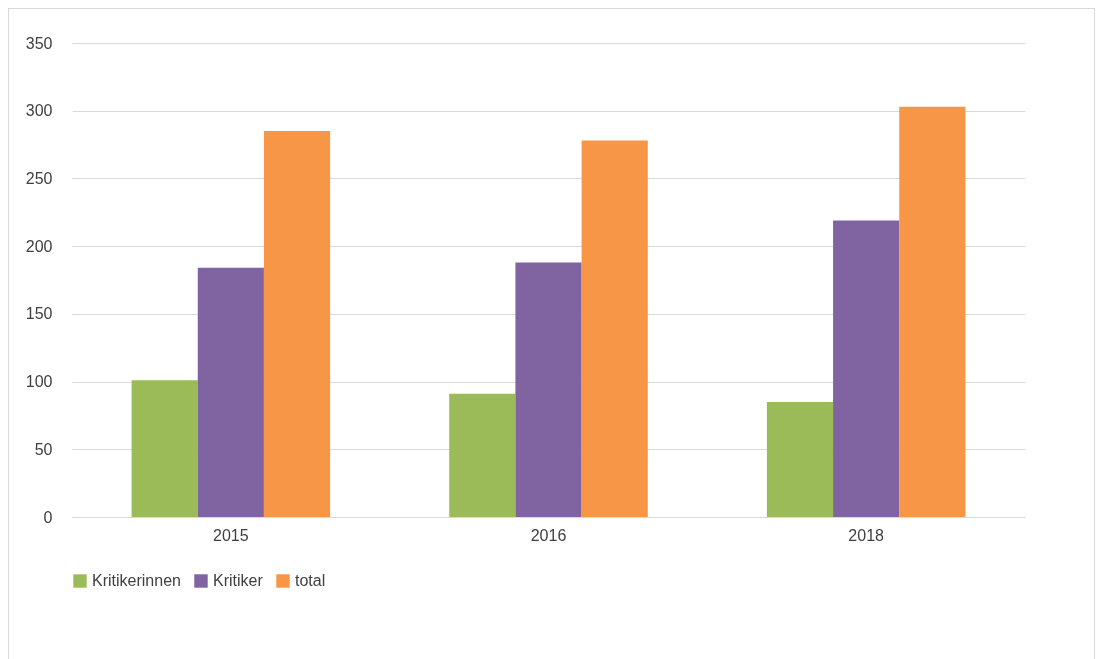 This screenshot has width=1100, height=659. What do you see at coordinates (39, 246) in the screenshot?
I see `y-tick-label: 200` at bounding box center [39, 246].